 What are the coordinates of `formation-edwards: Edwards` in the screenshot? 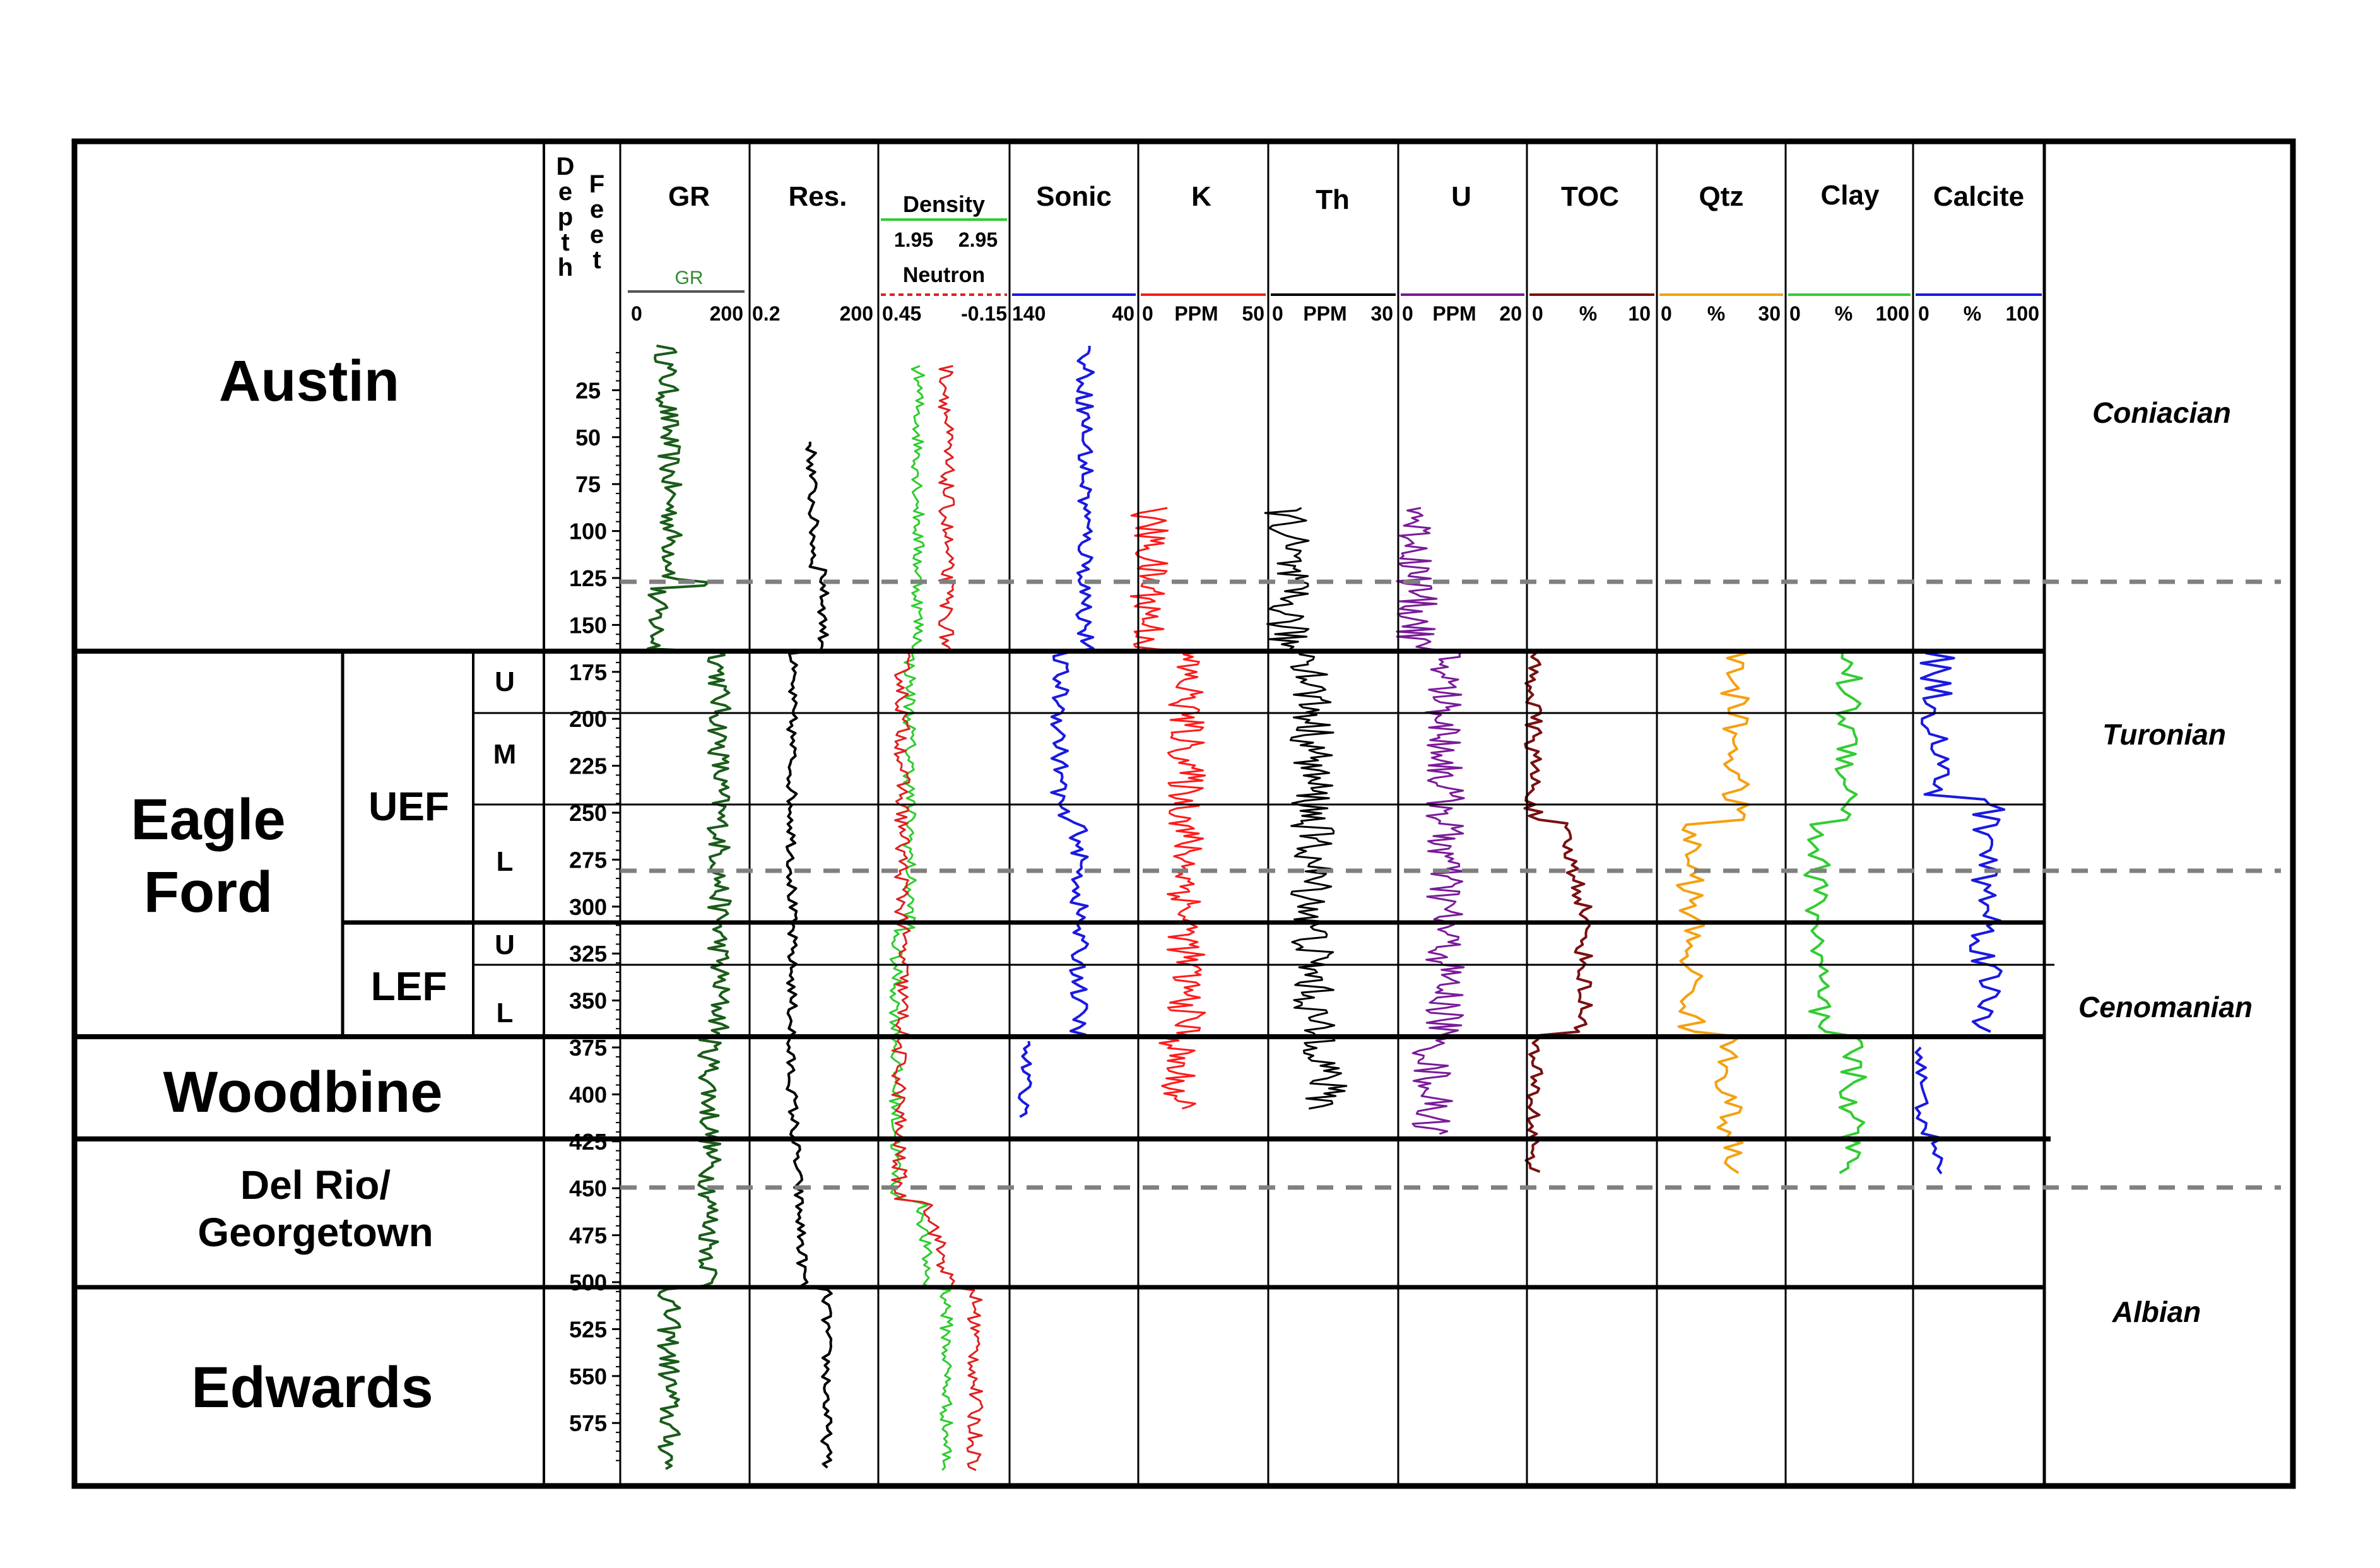 It's located at (312, 1388).